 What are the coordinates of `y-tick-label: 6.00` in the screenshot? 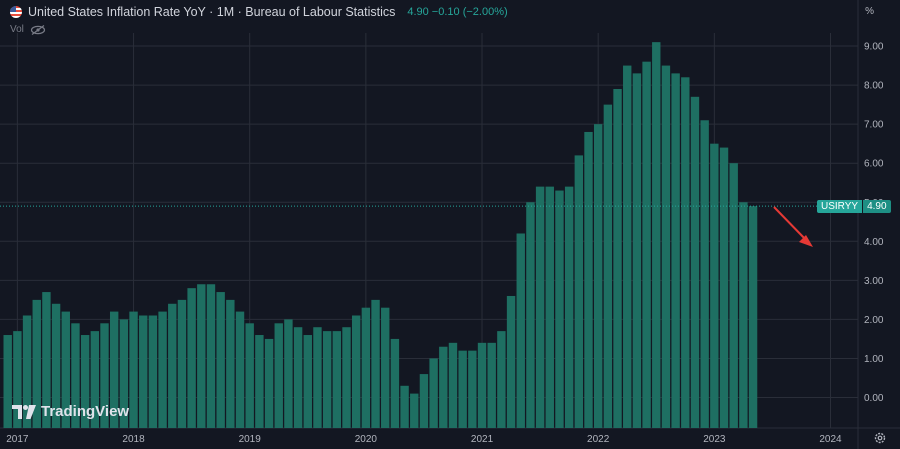 It's located at (874, 164).